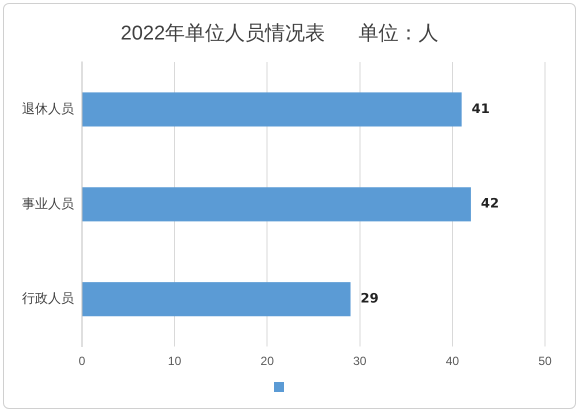 Image resolution: width=581 pixels, height=414 pixels. Describe the element at coordinates (369, 299) in the screenshot. I see `data-label: 29` at that location.